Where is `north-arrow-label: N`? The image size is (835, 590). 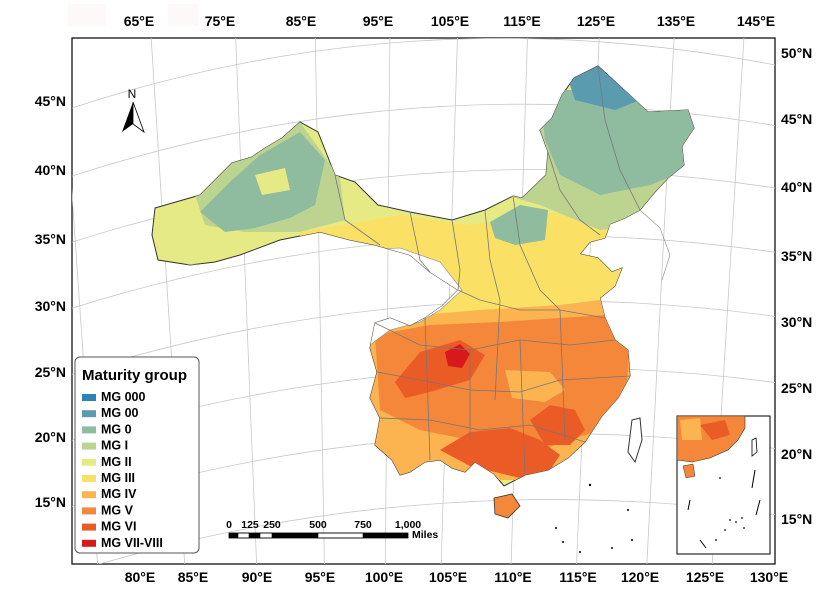 north-arrow-label: N is located at coordinates (132, 94).